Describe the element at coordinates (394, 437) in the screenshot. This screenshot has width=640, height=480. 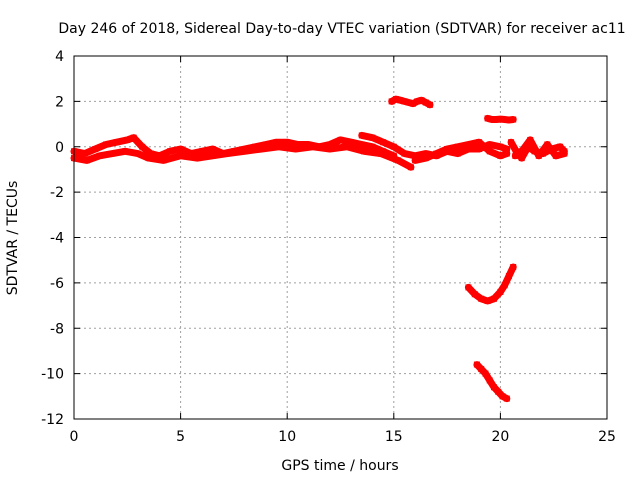
I see `x-tick-label: 15` at that location.